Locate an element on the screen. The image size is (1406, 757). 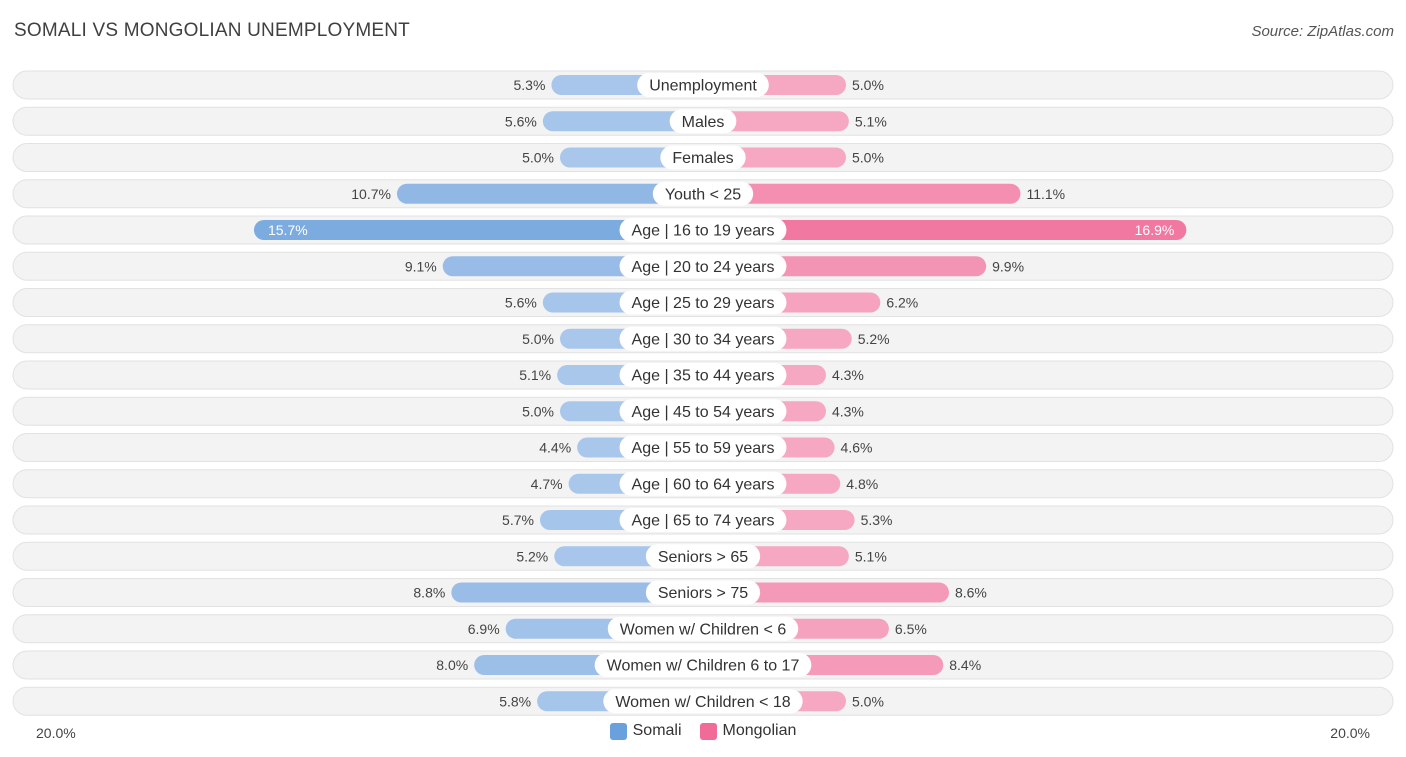
value-label-somali: 4.7% is located at coordinates (547, 484).